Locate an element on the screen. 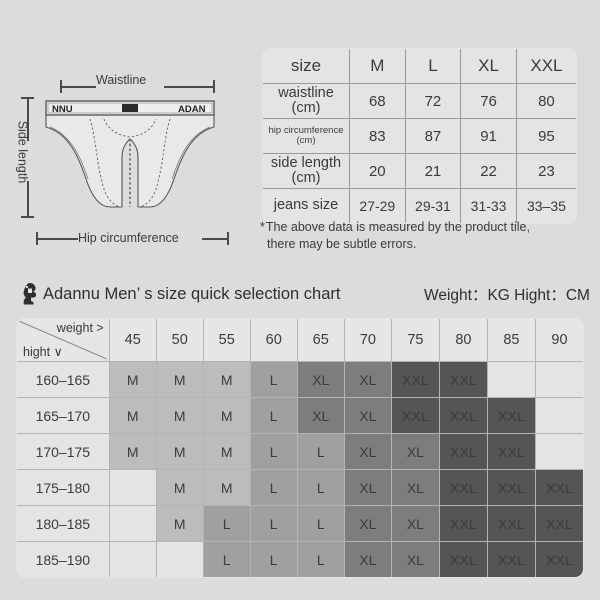 The height and width of the screenshot is (600, 600). table-header-row: size M L XL XXL is located at coordinates (419, 66).